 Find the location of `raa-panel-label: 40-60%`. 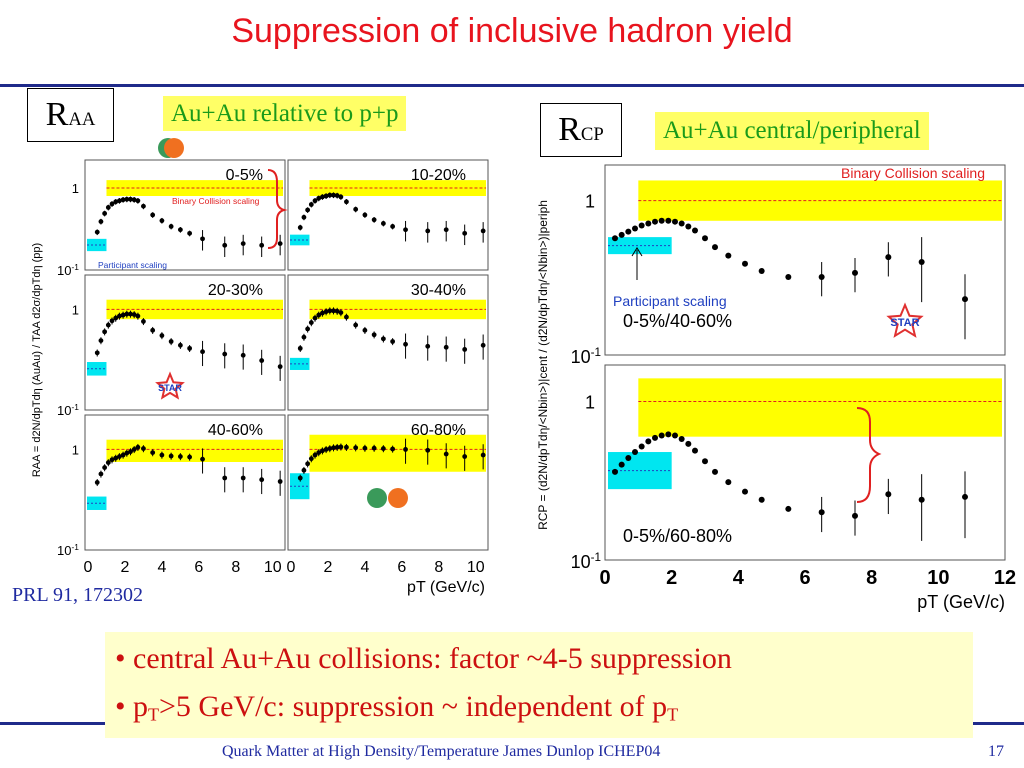

raa-panel-label: 40-60% is located at coordinates (235, 430).